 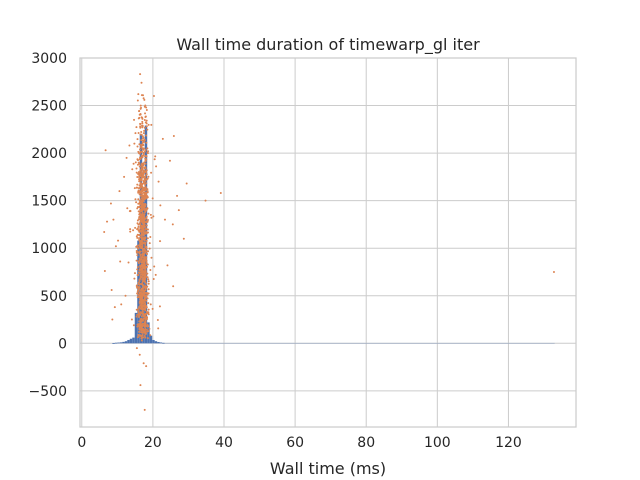 I want to click on x-axis-label: Wall time (ms), so click(x=328, y=468).